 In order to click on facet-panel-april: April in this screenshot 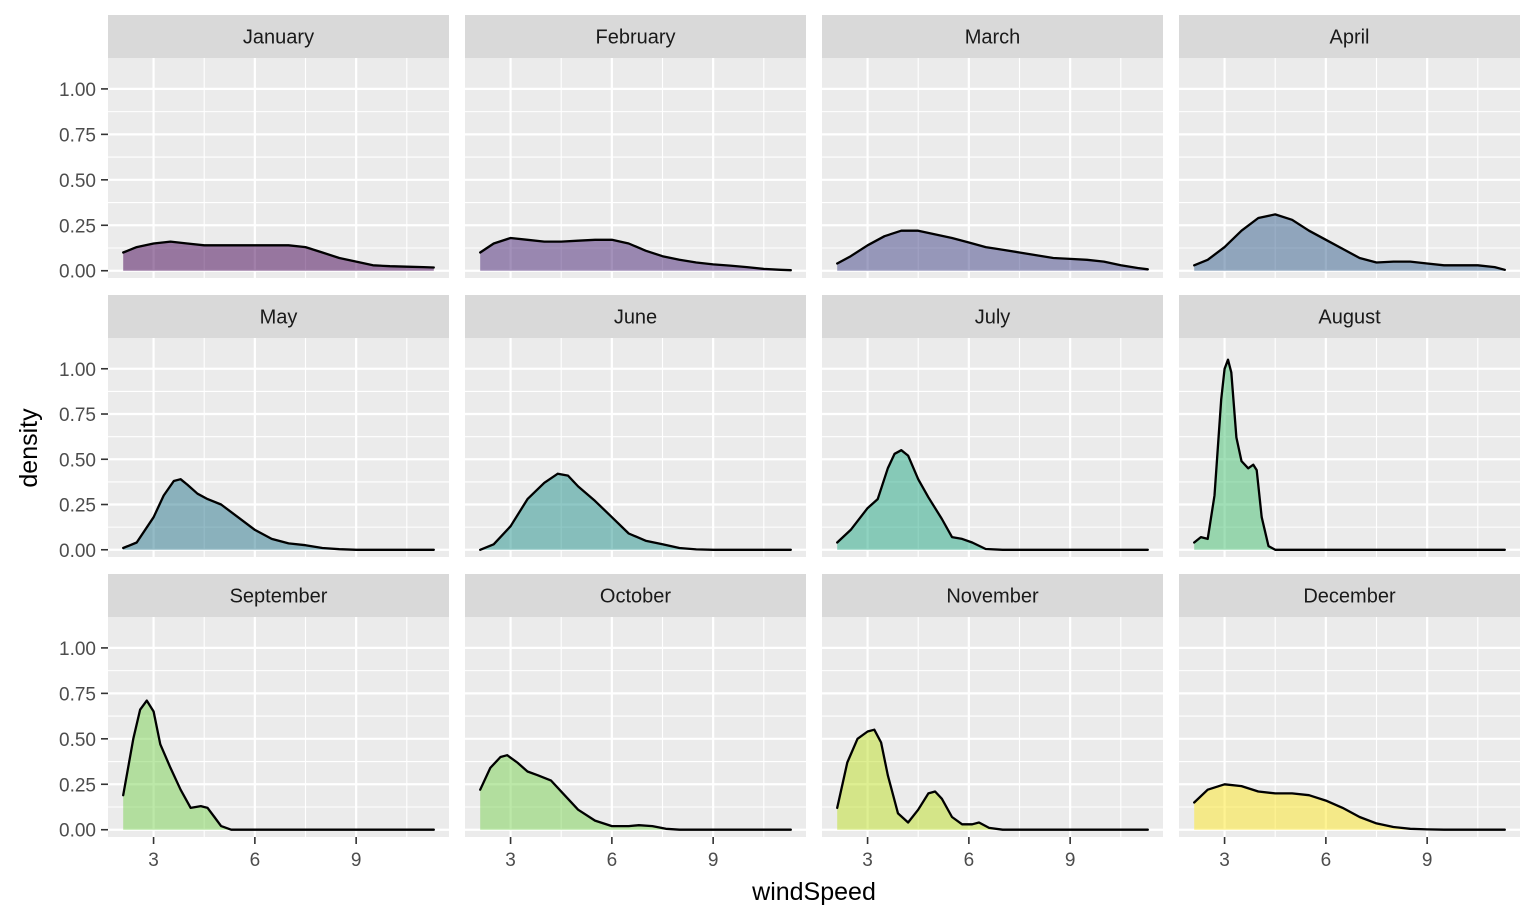, I will do `click(1349, 146)`.